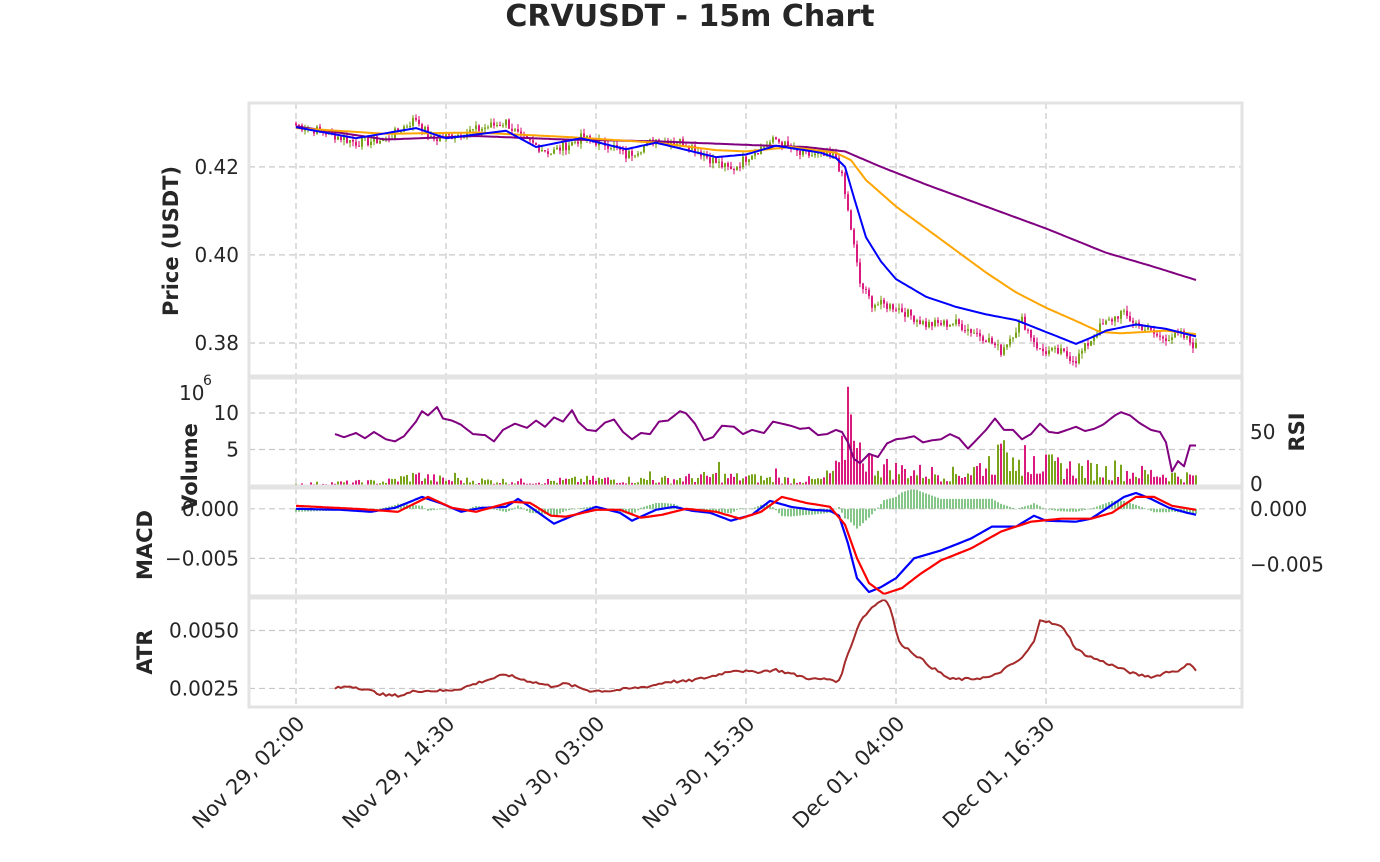  What do you see at coordinates (849, 773) in the screenshot?
I see `x-tick-label: Dec 01, 04:00` at bounding box center [849, 773].